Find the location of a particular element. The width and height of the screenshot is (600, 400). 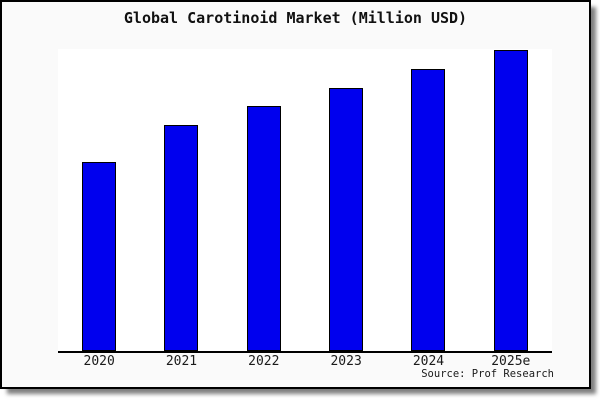

bar-2025e is located at coordinates (510, 200).